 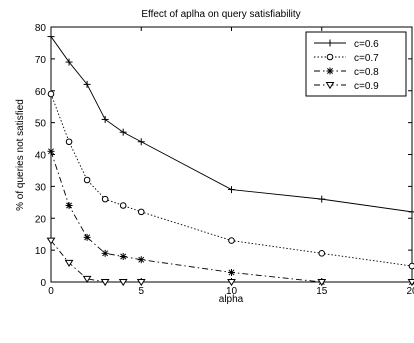 I want to click on legend-label: c=0.6, so click(x=366, y=44).